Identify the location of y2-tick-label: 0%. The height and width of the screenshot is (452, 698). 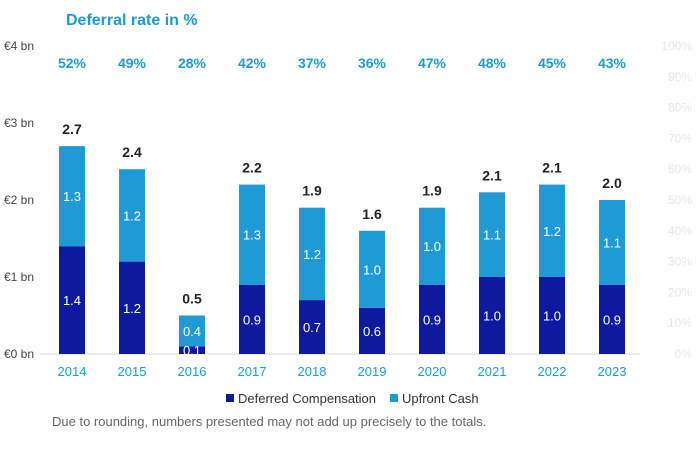
(684, 354).